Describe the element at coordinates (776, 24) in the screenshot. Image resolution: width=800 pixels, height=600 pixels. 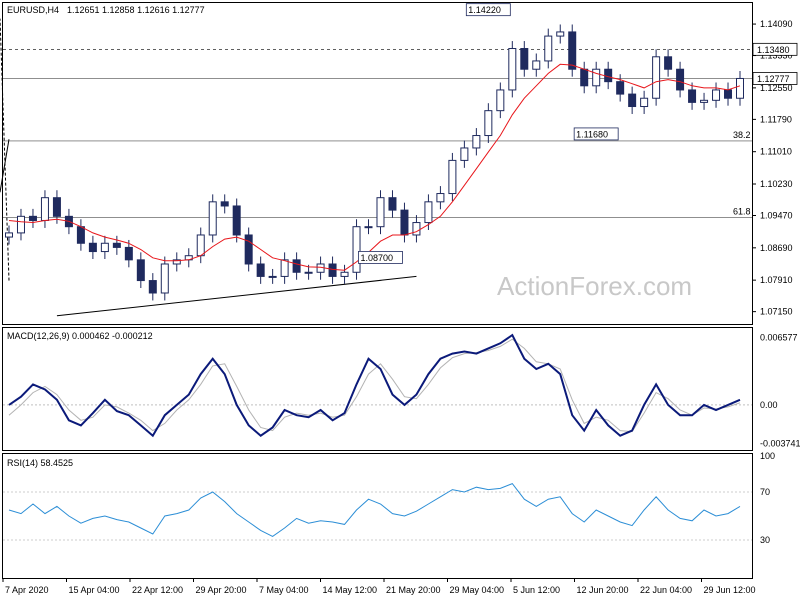
I see `price-tick-label-0: 1.14090` at that location.